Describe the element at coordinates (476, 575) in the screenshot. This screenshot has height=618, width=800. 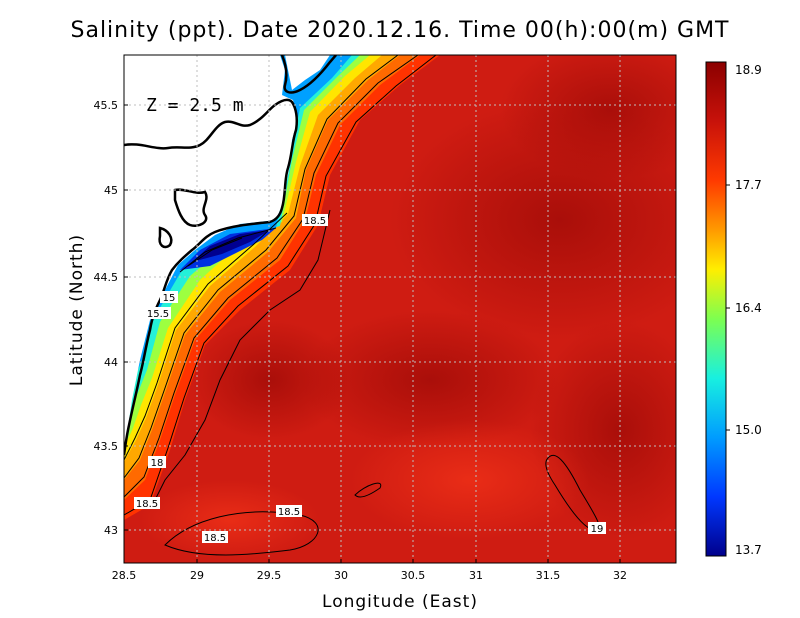
I see `x-tick-label: 31` at that location.